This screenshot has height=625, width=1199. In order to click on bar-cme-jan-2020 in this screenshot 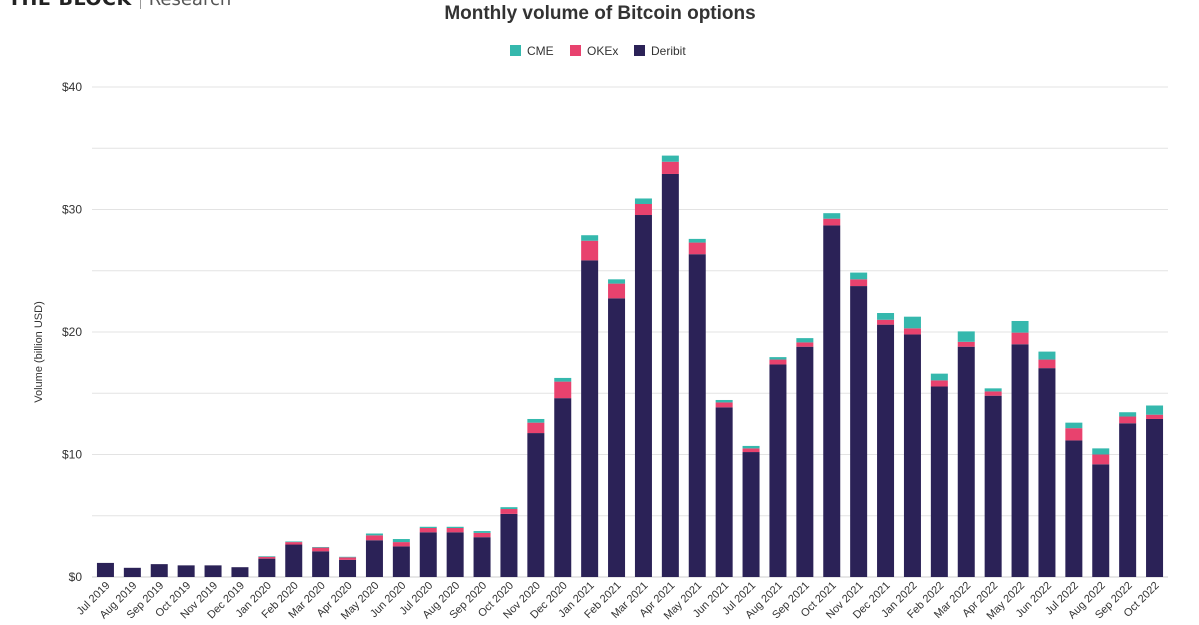, I will do `click(267, 556)`.